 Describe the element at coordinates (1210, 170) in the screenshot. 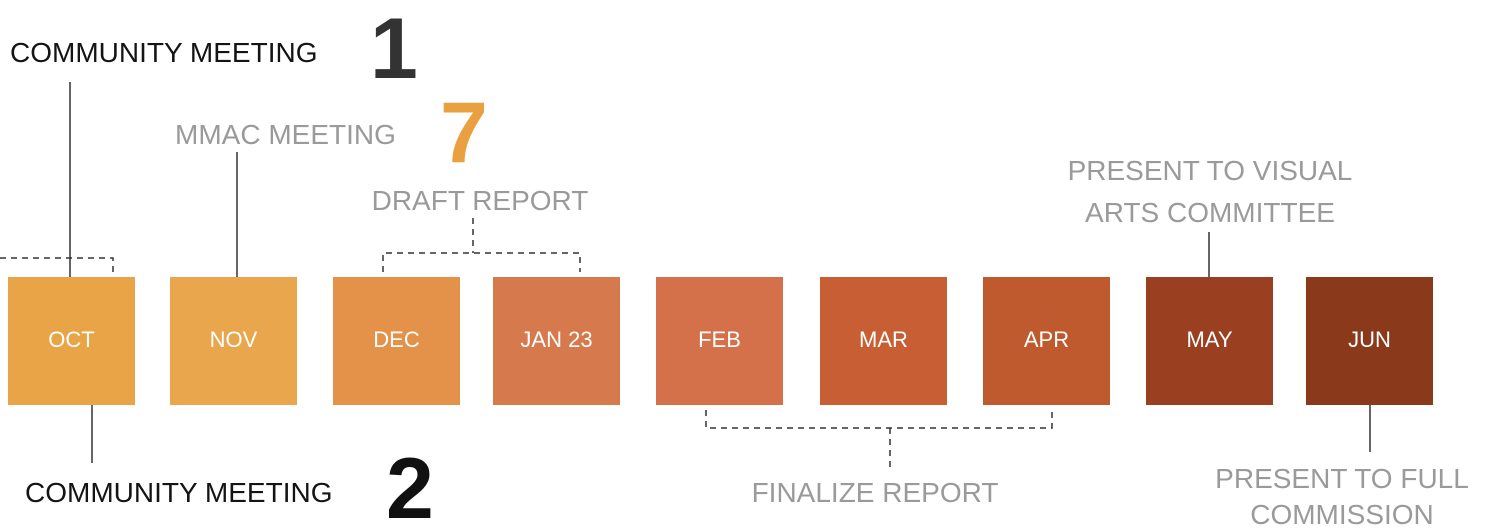

I see `event-label: PRESENT TO VISUAL` at that location.